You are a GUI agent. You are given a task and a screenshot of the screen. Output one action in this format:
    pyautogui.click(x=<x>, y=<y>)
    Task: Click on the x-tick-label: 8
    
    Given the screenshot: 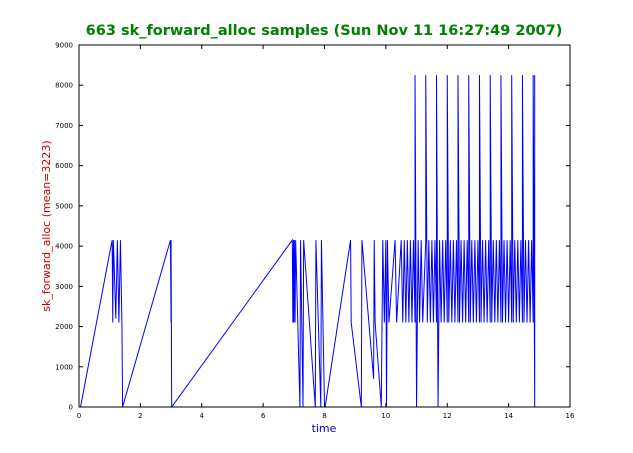 What is the action you would take?
    pyautogui.click(x=324, y=416)
    